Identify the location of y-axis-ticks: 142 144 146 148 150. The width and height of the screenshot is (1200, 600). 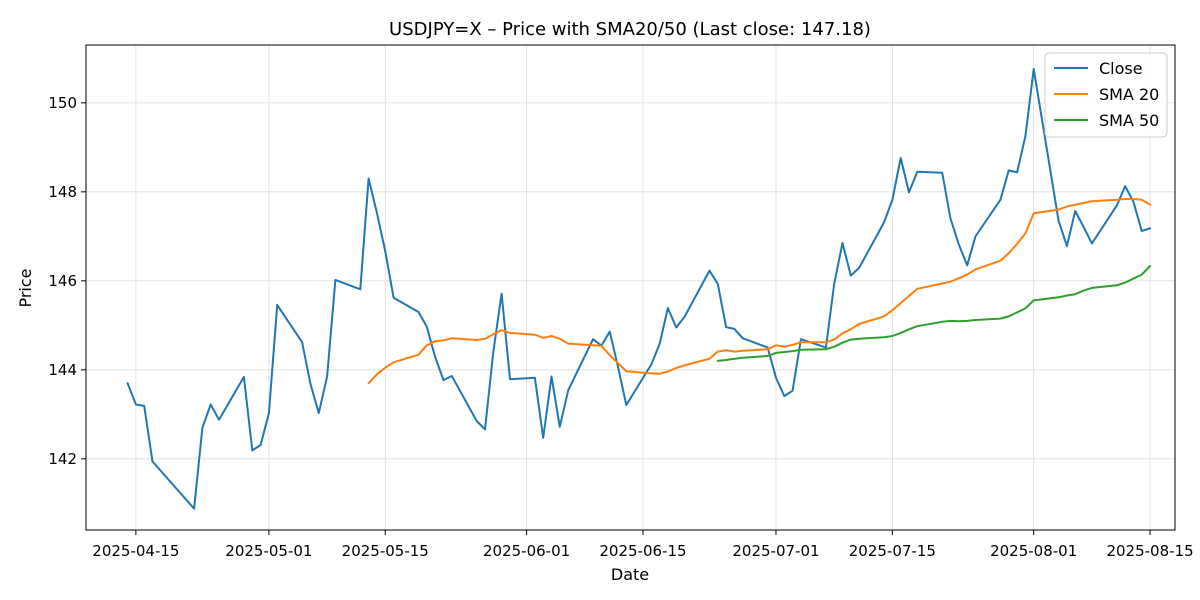
(67, 281).